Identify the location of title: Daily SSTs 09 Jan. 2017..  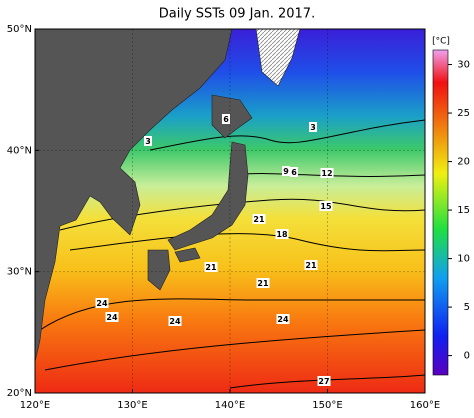
(237, 14).